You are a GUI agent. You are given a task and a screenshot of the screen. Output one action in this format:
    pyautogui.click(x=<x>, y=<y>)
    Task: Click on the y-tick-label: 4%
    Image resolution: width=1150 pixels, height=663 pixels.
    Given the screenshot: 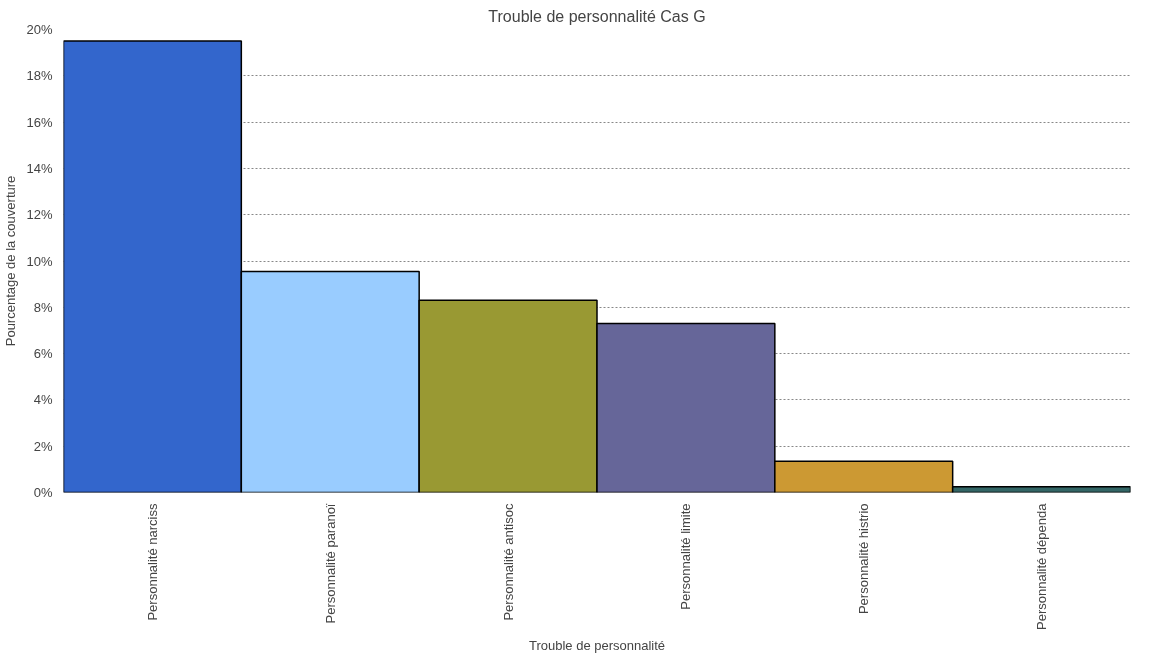 What is the action you would take?
    pyautogui.click(x=43, y=400)
    